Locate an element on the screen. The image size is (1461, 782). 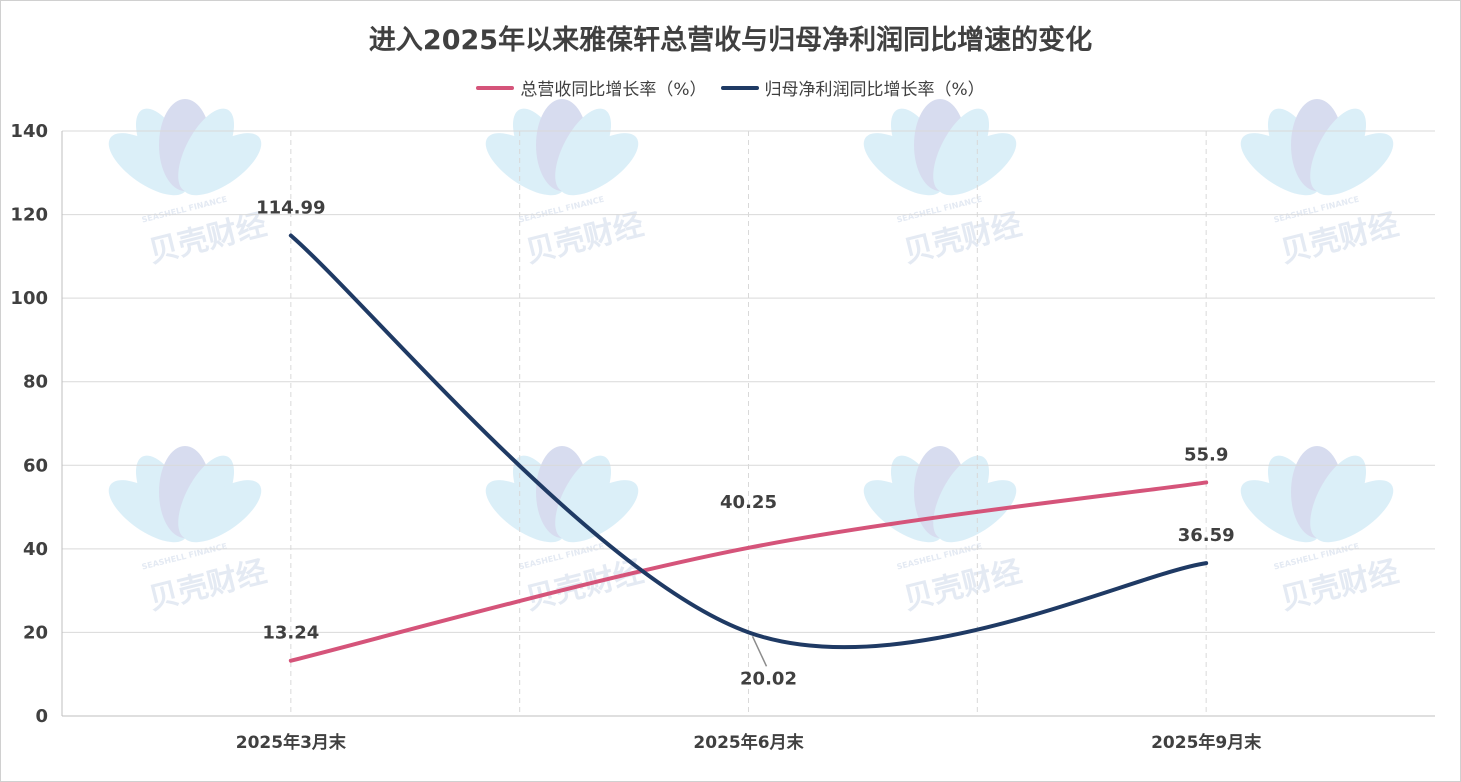
y-tick-label: 120 is located at coordinates (29, 215).